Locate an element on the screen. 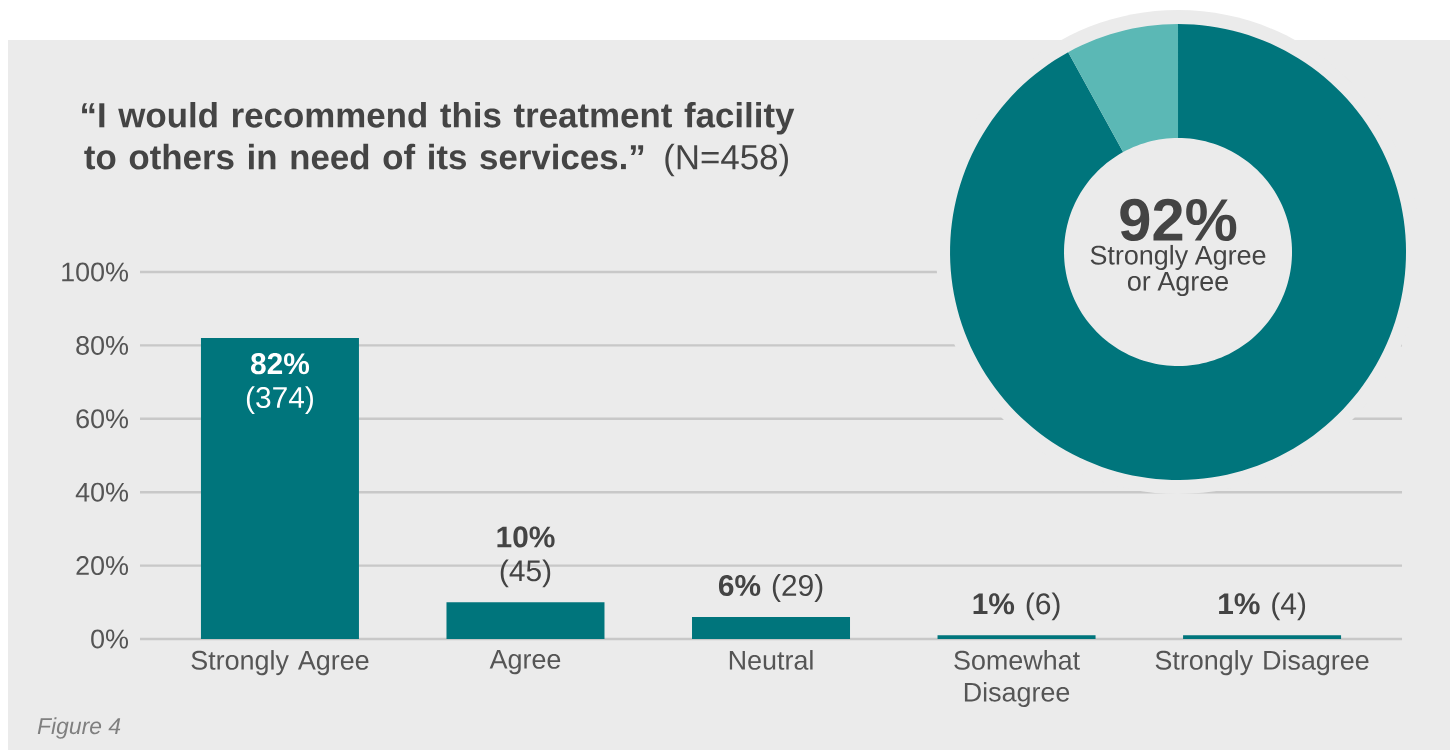  y-tick-label: 0% is located at coordinates (110, 639).